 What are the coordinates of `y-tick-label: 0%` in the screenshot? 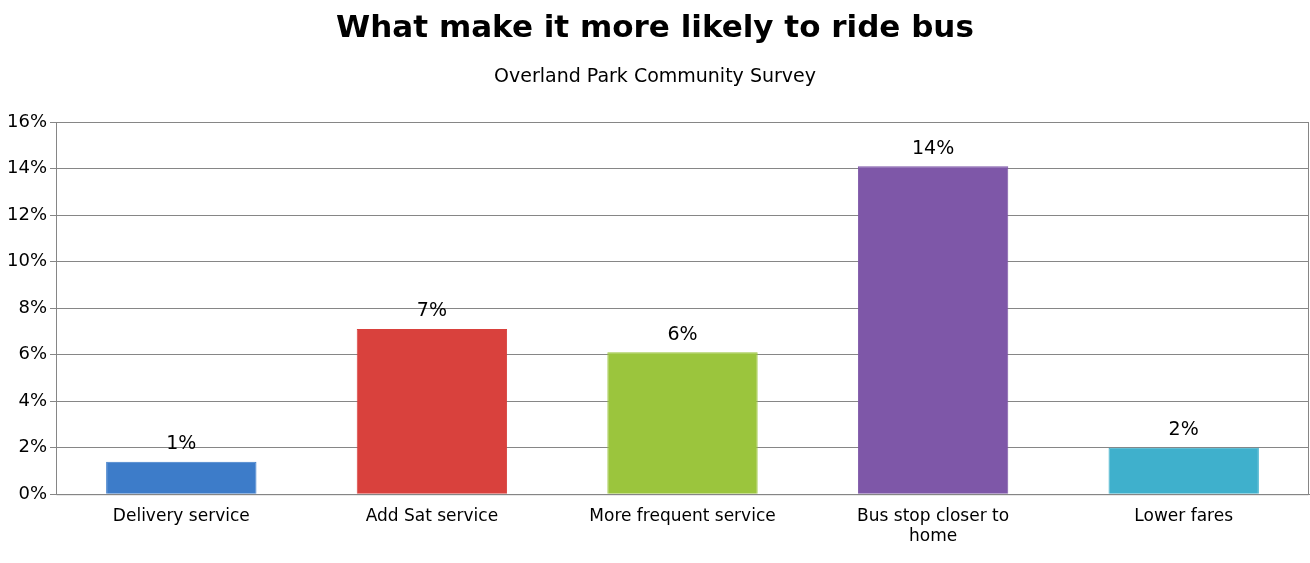 It's located at (33, 492).